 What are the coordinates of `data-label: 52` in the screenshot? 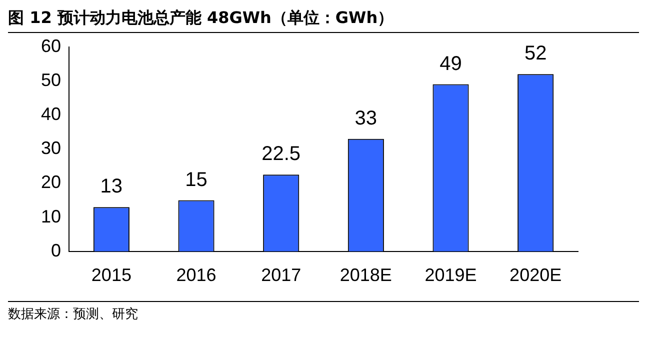 It's located at (535, 53).